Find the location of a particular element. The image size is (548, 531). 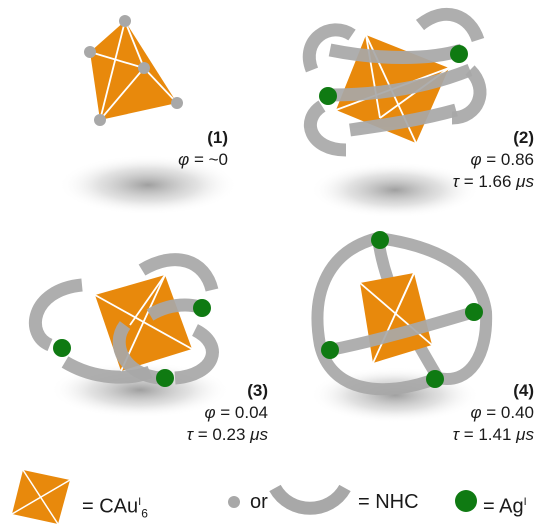

complex-2-phi: 0.86 is located at coordinates (517, 159).